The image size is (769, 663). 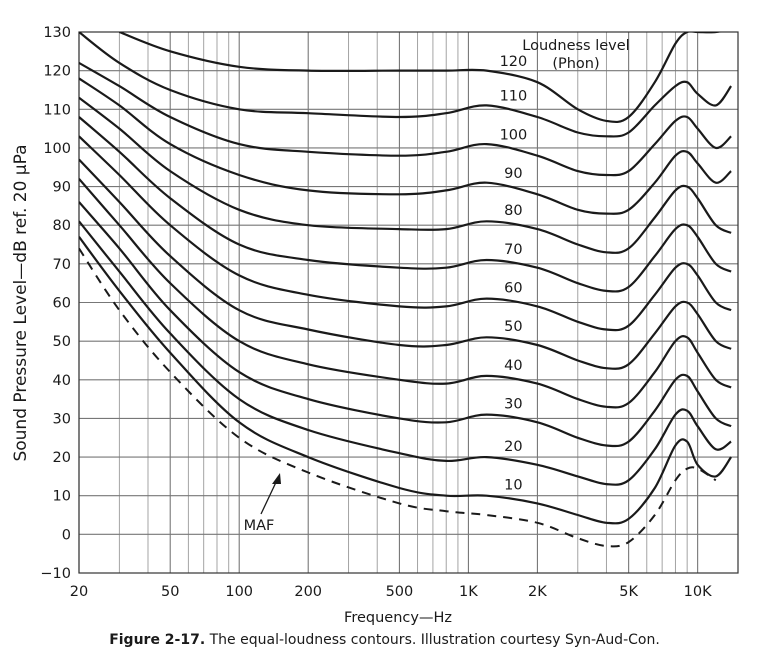 What do you see at coordinates (514, 62) in the screenshot?
I see `phon-label-120: 120` at bounding box center [514, 62].